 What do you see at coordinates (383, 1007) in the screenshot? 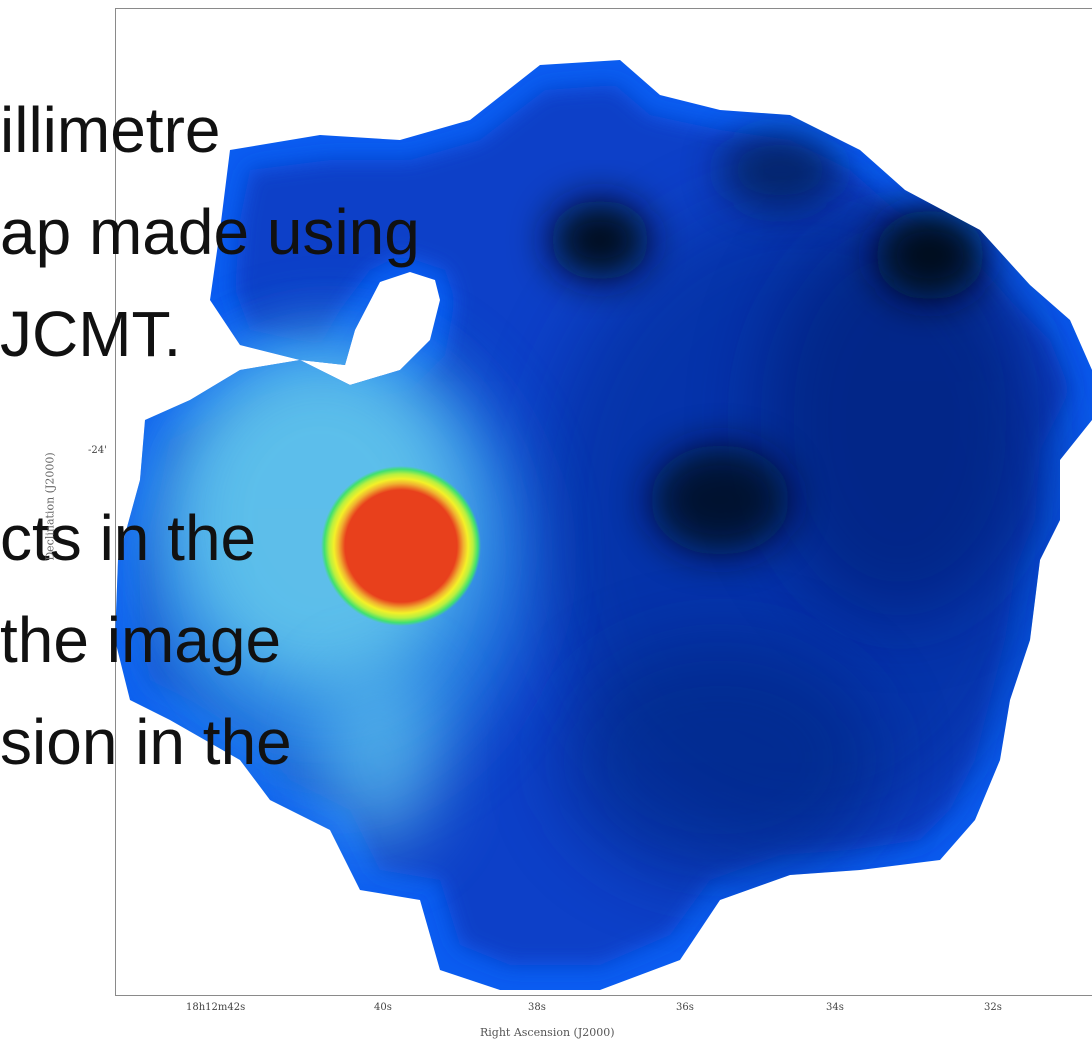
I see `x-tick-label: 40s` at bounding box center [383, 1007].